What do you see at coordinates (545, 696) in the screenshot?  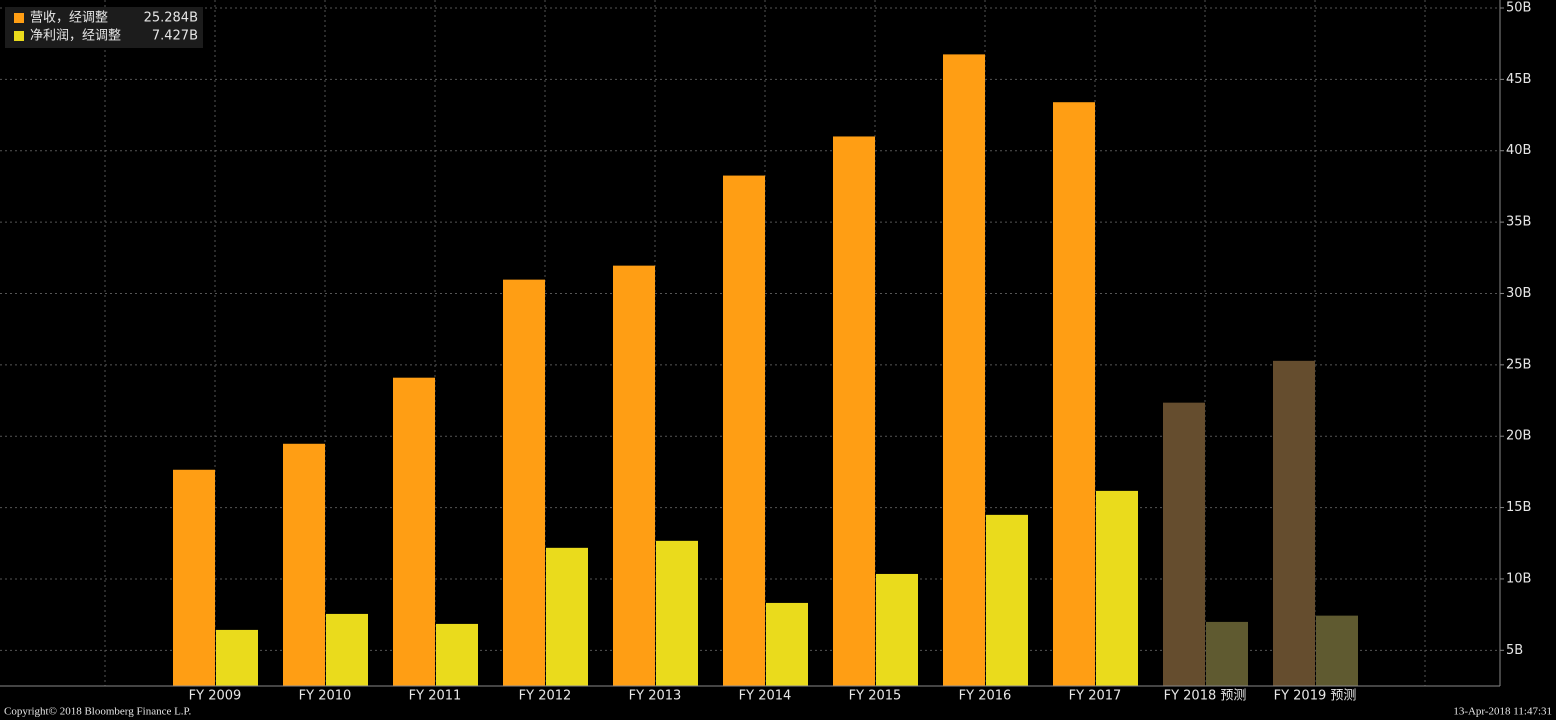 I see `x-tick-label: FY 2012` at bounding box center [545, 696].